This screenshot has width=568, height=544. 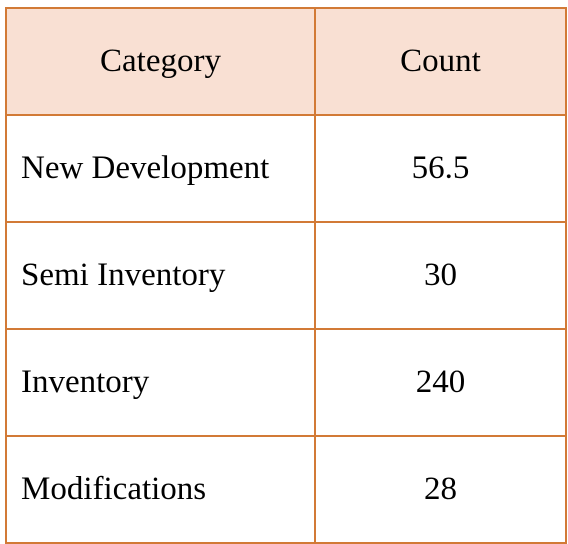 I want to click on count-cell: 240, so click(x=440, y=382).